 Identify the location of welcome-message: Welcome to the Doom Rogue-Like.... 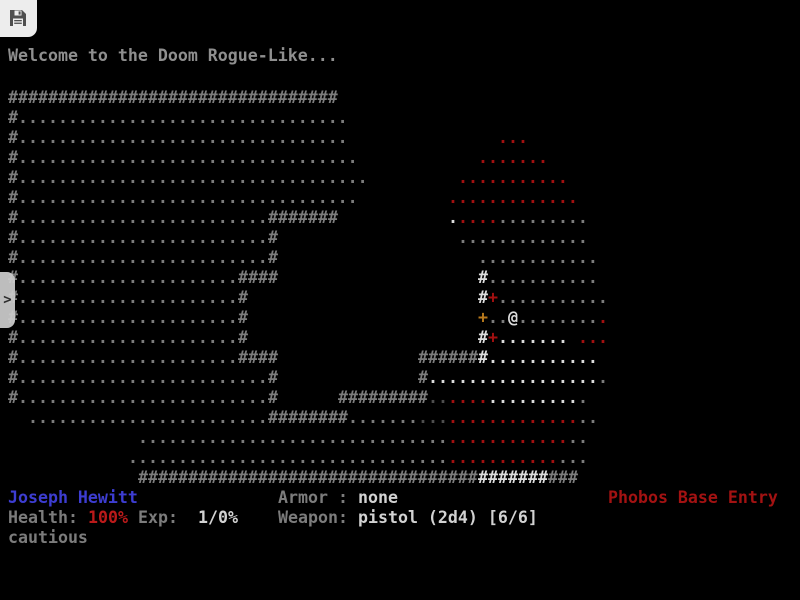
(173, 55).